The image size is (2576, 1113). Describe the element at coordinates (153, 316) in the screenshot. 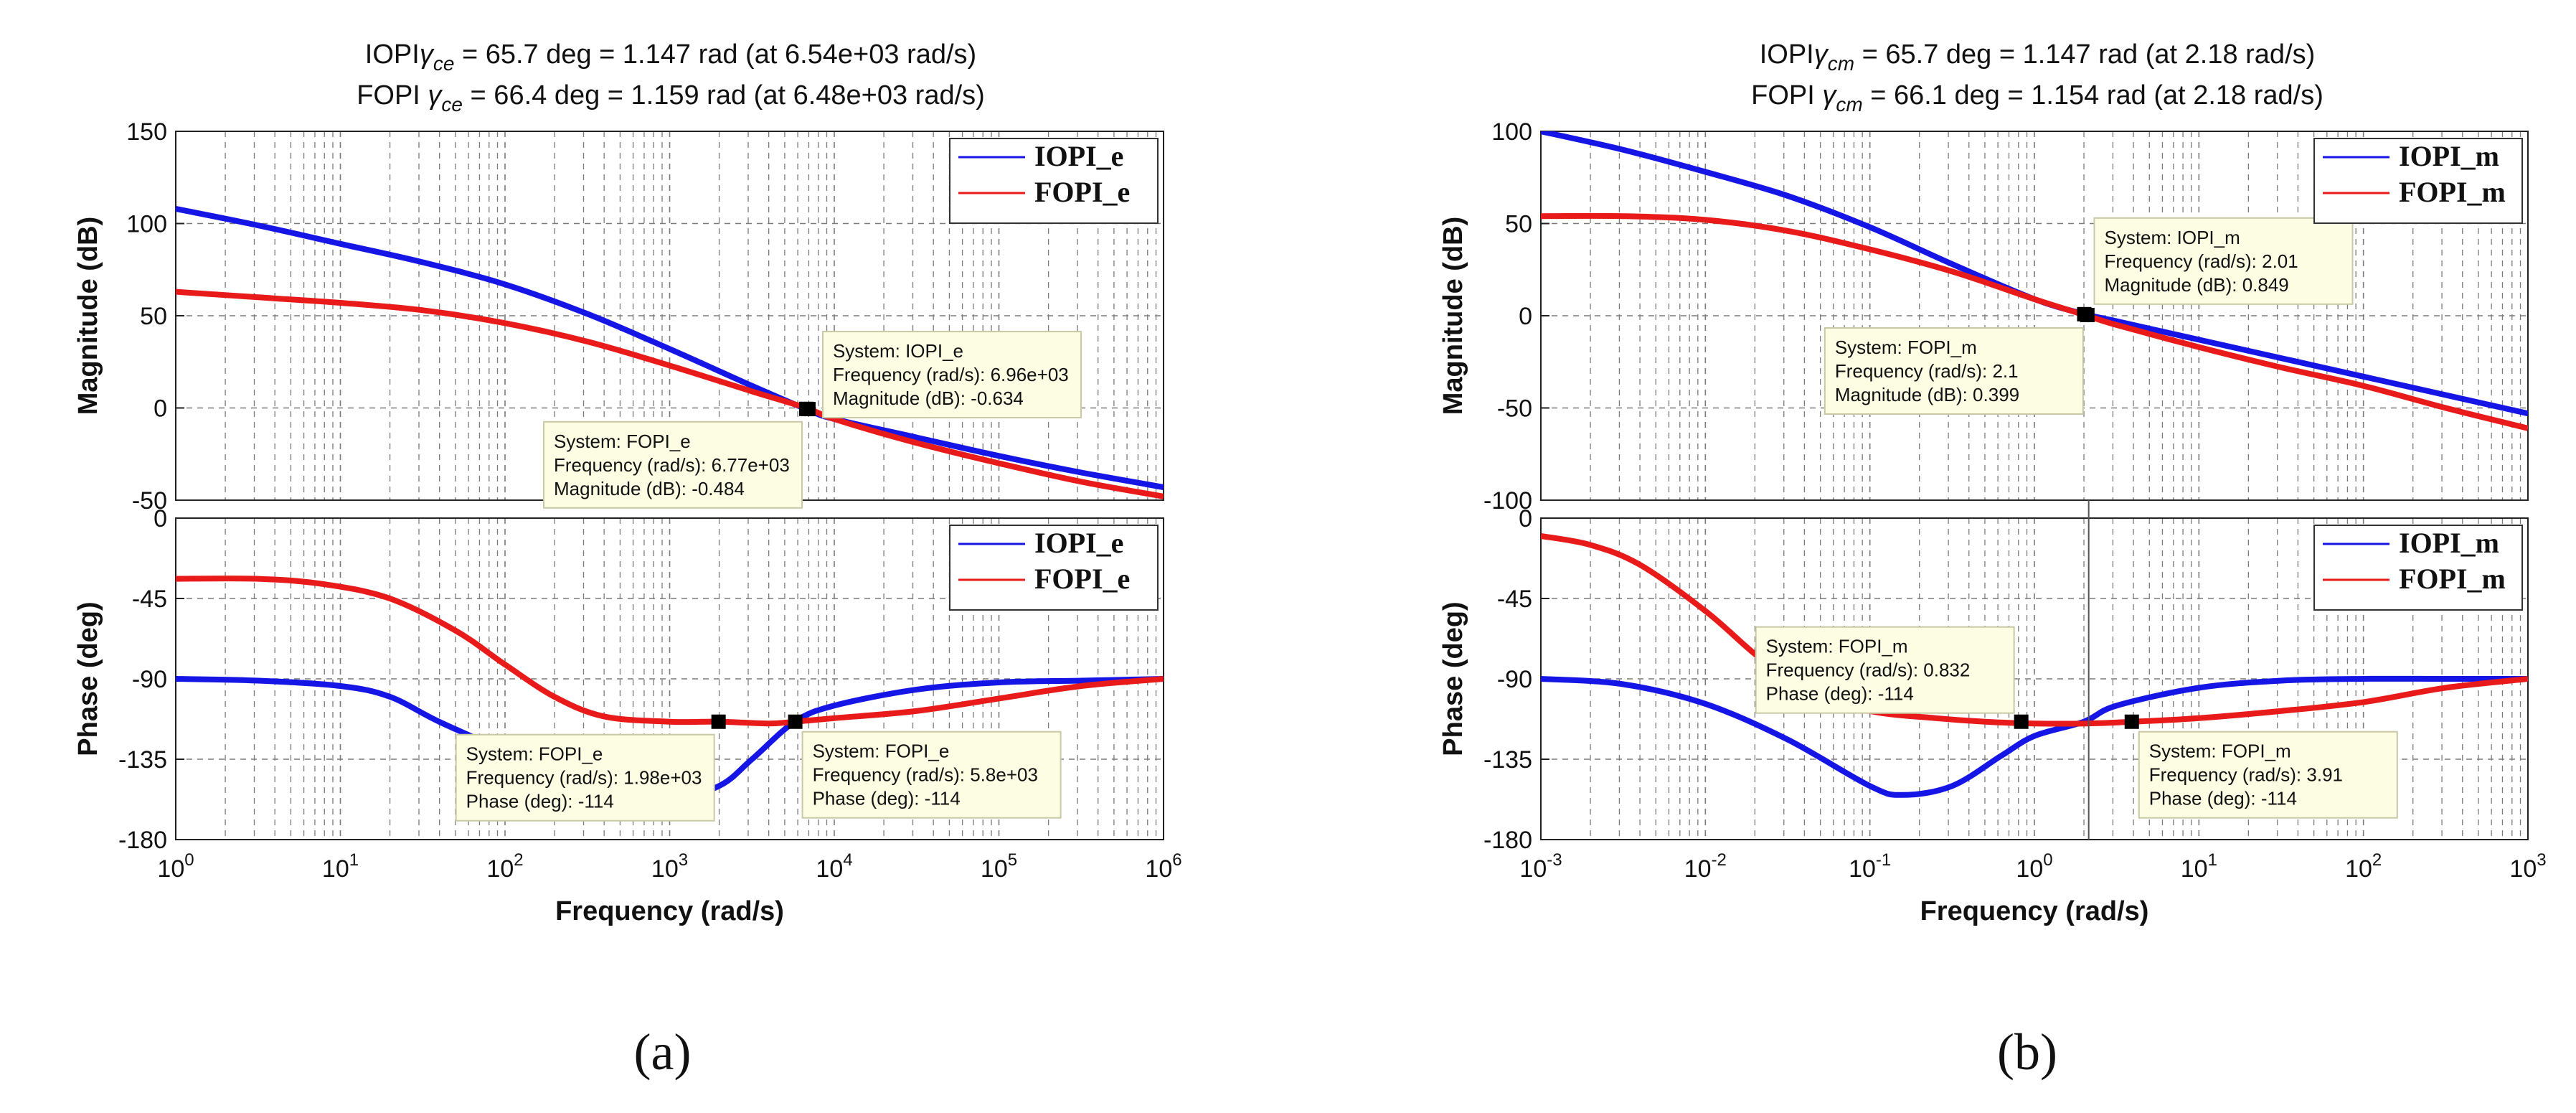

I see `mag-ytick-label: 50` at that location.